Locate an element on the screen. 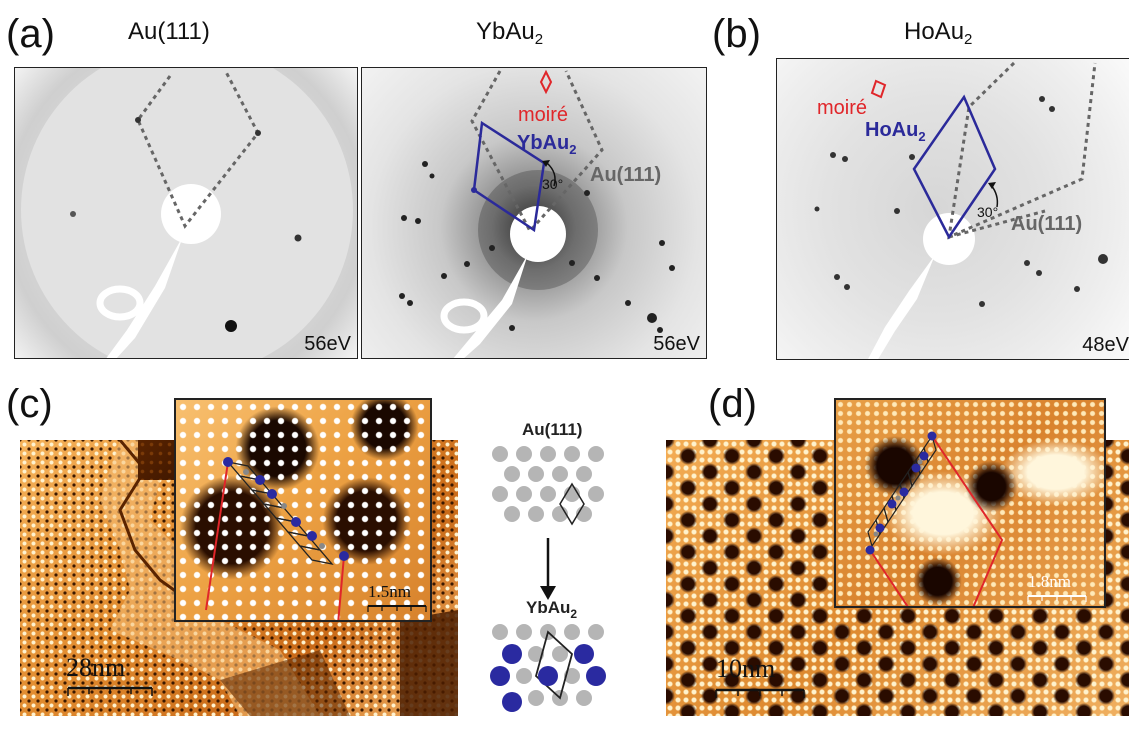 Image resolution: width=1129 pixels, height=740 pixels. stm-hoau2-inset-overlay is located at coordinates (934, 518).